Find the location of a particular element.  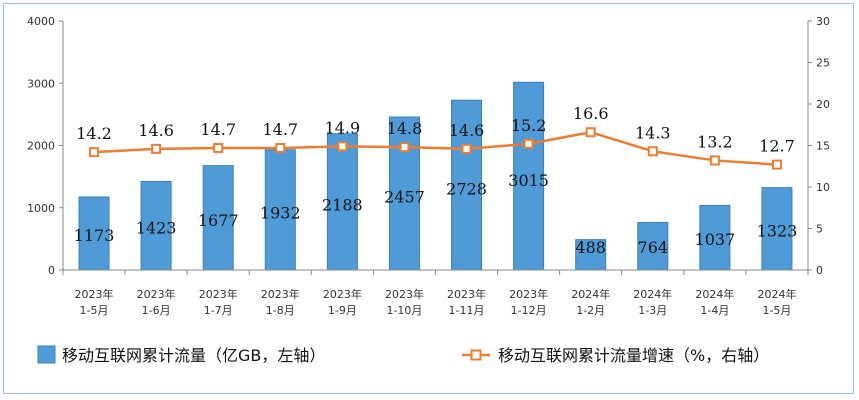

growth-line is located at coordinates (435, 148).